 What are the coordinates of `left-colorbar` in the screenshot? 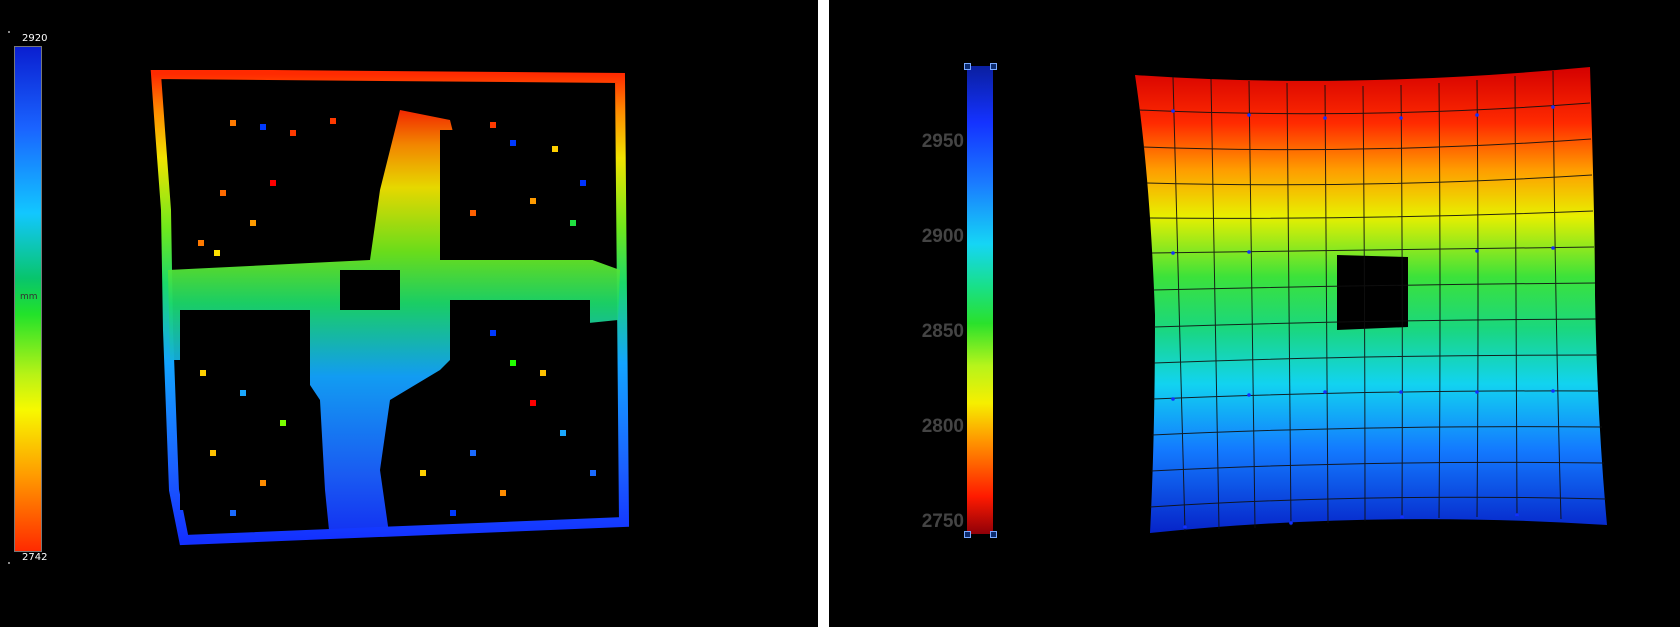 It's located at (28, 299).